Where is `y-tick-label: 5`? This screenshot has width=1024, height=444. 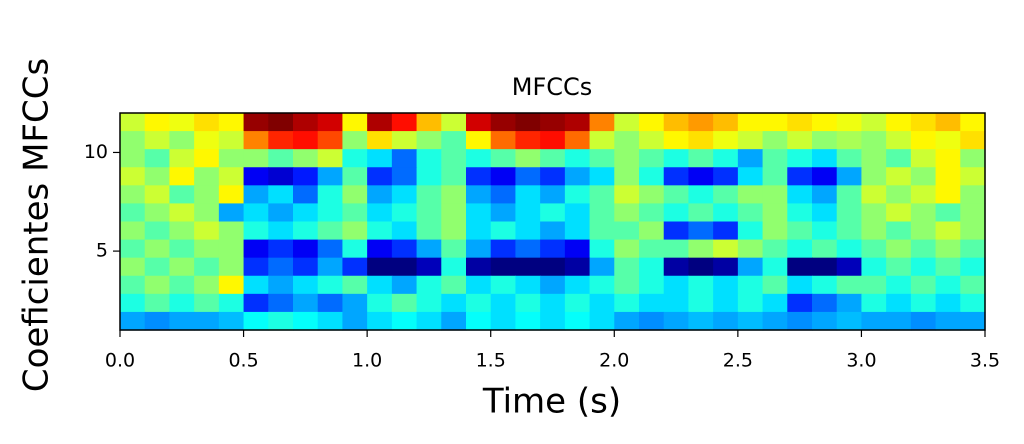 y-tick-label: 5 is located at coordinates (102, 251).